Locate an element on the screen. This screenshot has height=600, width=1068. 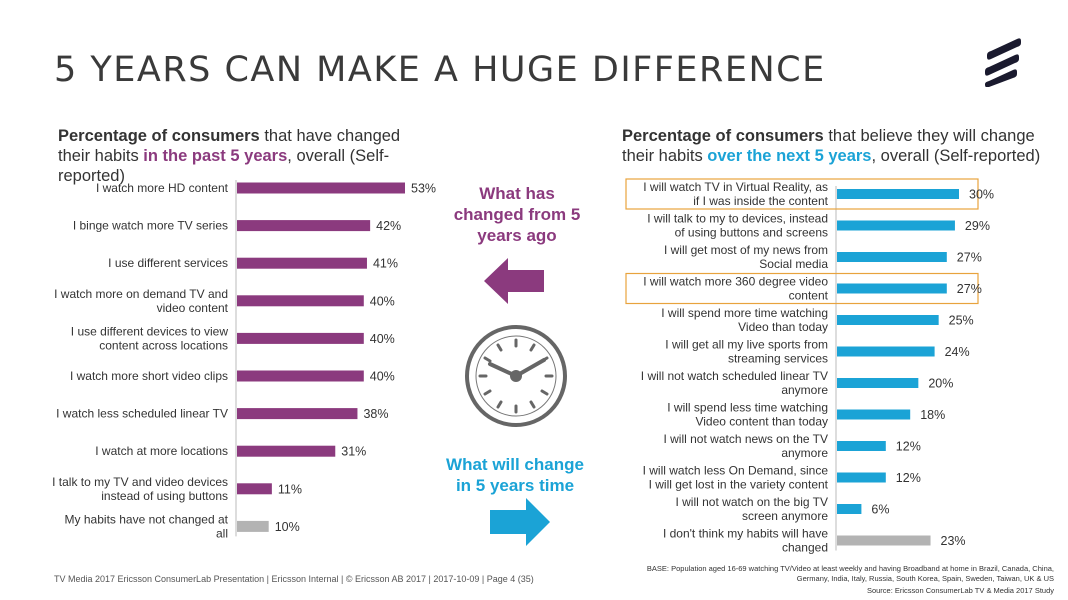
right-subtitle-highlight: over the next 5 years is located at coordinates (789, 156).